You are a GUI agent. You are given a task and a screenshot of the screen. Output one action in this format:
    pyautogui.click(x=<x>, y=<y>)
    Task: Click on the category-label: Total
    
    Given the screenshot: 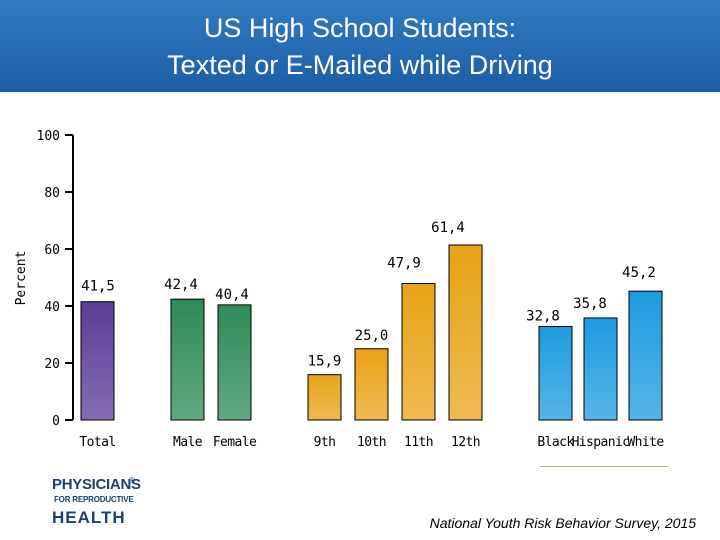 What is the action you would take?
    pyautogui.click(x=97, y=442)
    